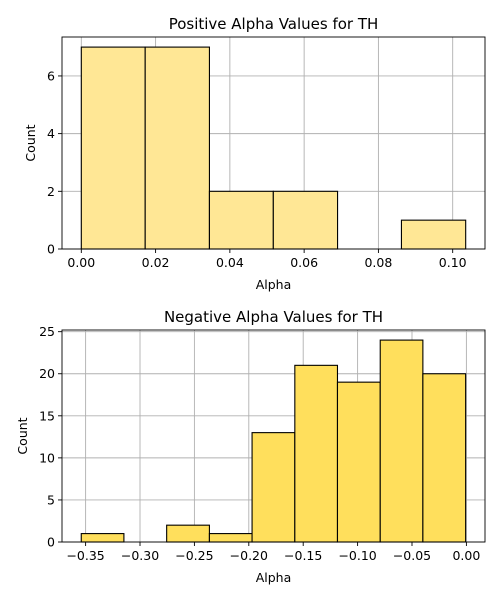 The image size is (500, 600). I want to click on x-tick-label: −0.35, so click(85, 555).